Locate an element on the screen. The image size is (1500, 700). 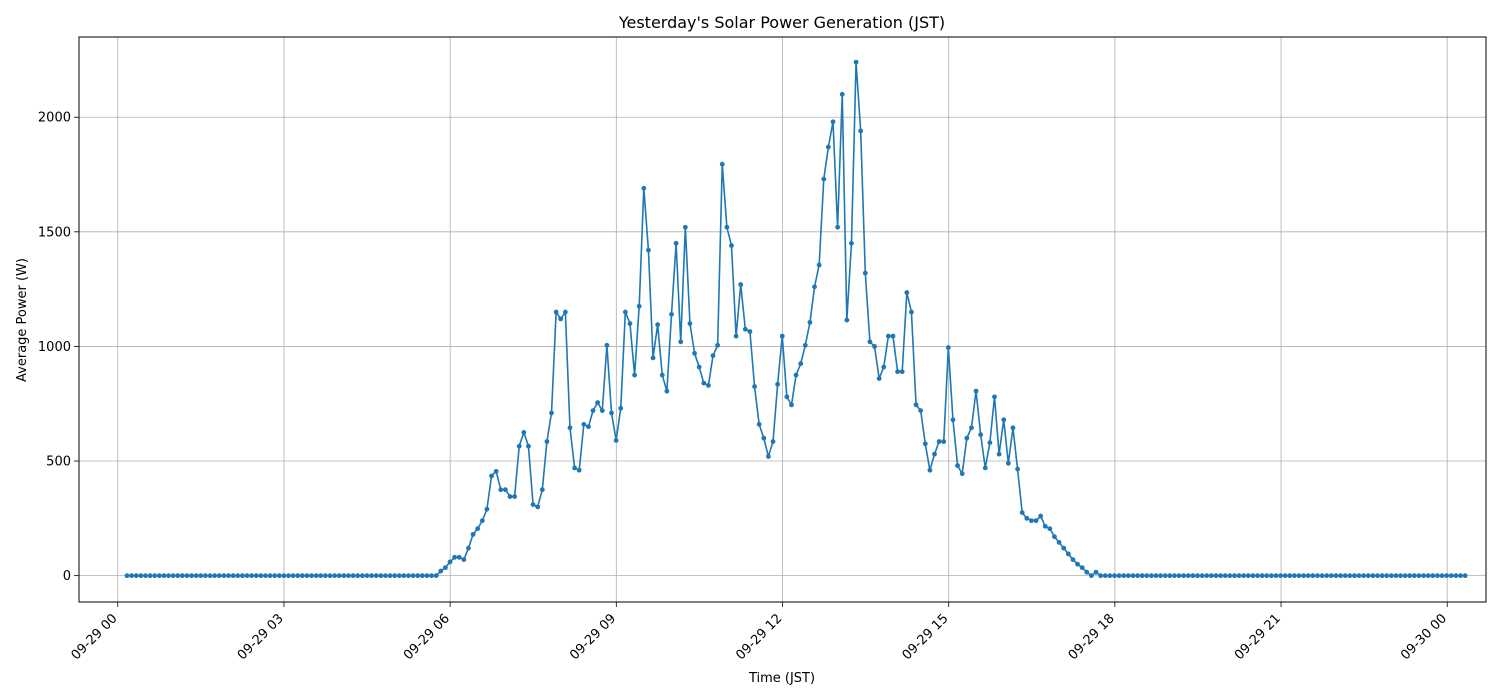
y-tick-label: 2000 is located at coordinates (54, 118).